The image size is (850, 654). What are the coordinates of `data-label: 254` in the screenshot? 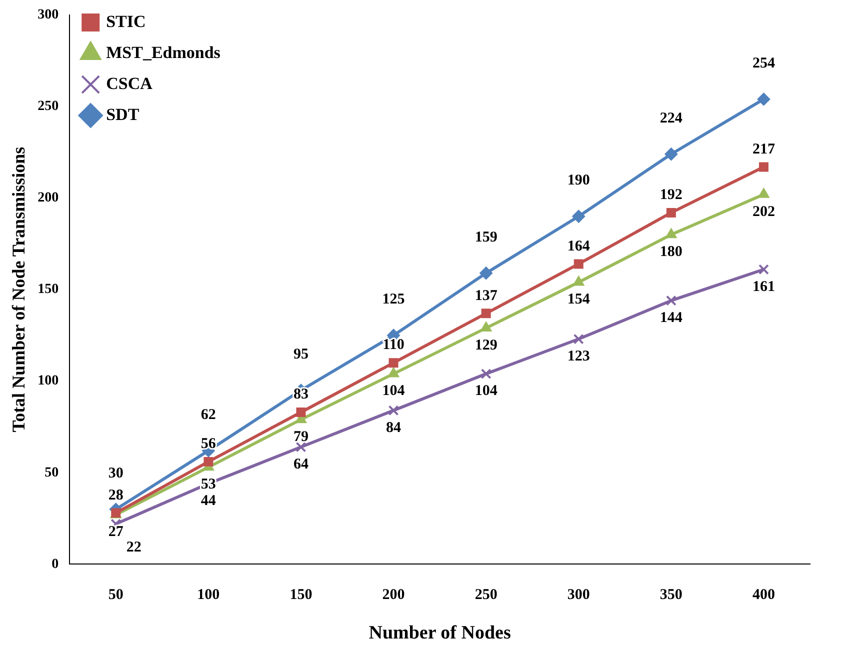 It's located at (764, 64).